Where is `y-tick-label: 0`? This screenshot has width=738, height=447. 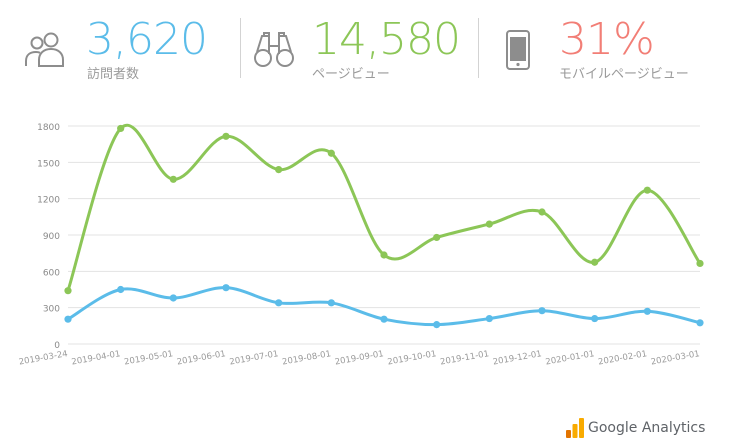 y-tick-label: 0 is located at coordinates (57, 346).